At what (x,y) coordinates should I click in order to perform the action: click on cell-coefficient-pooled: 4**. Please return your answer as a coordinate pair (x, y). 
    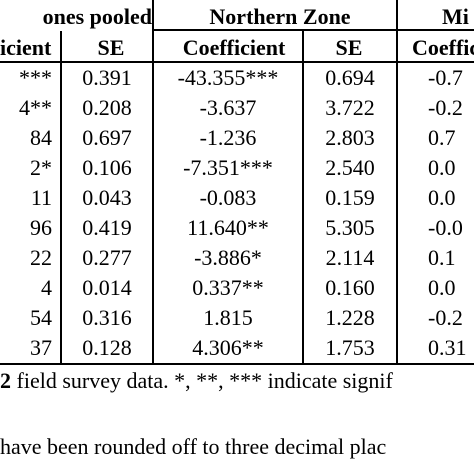
    Looking at the image, I should click on (35, 107).